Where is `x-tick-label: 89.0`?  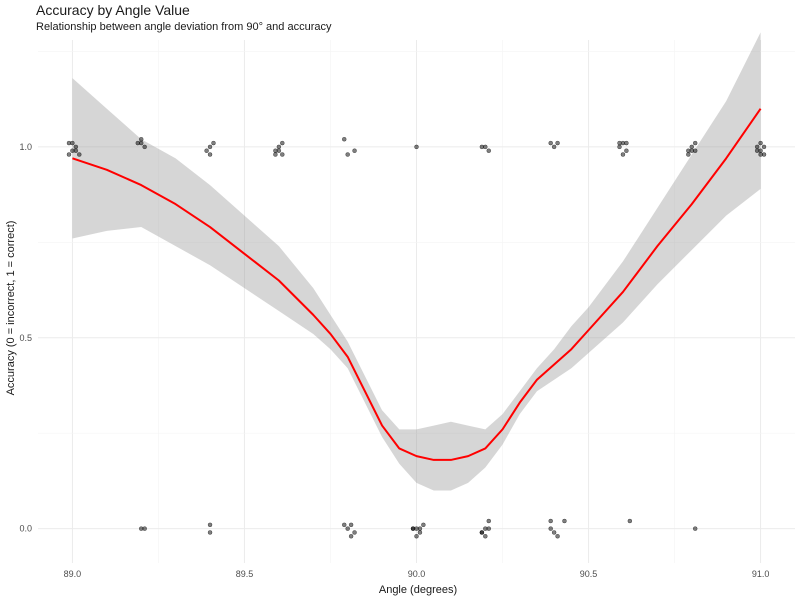
x-tick-label: 89.0 is located at coordinates (73, 574).